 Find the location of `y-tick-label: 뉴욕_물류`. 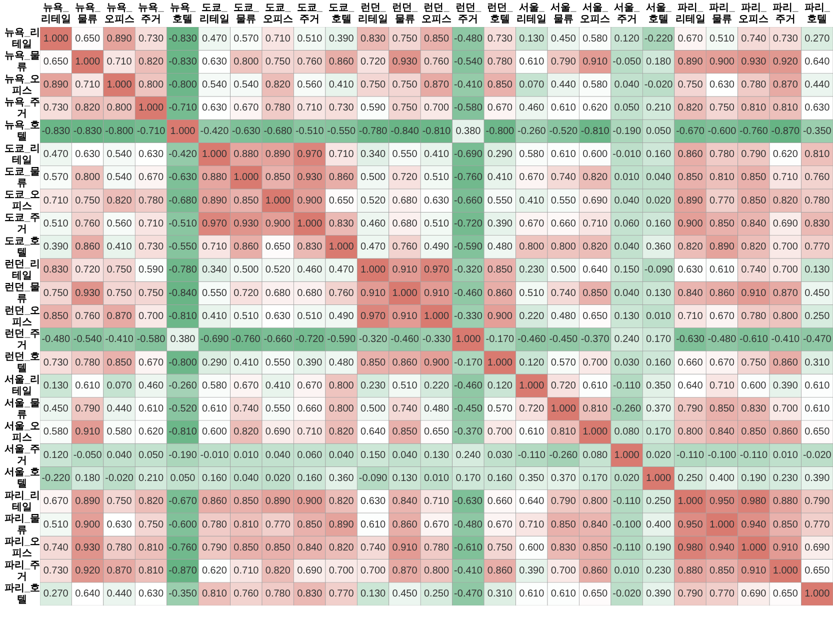

y-tick-label: 뉴욕_물류 is located at coordinates (22, 62).